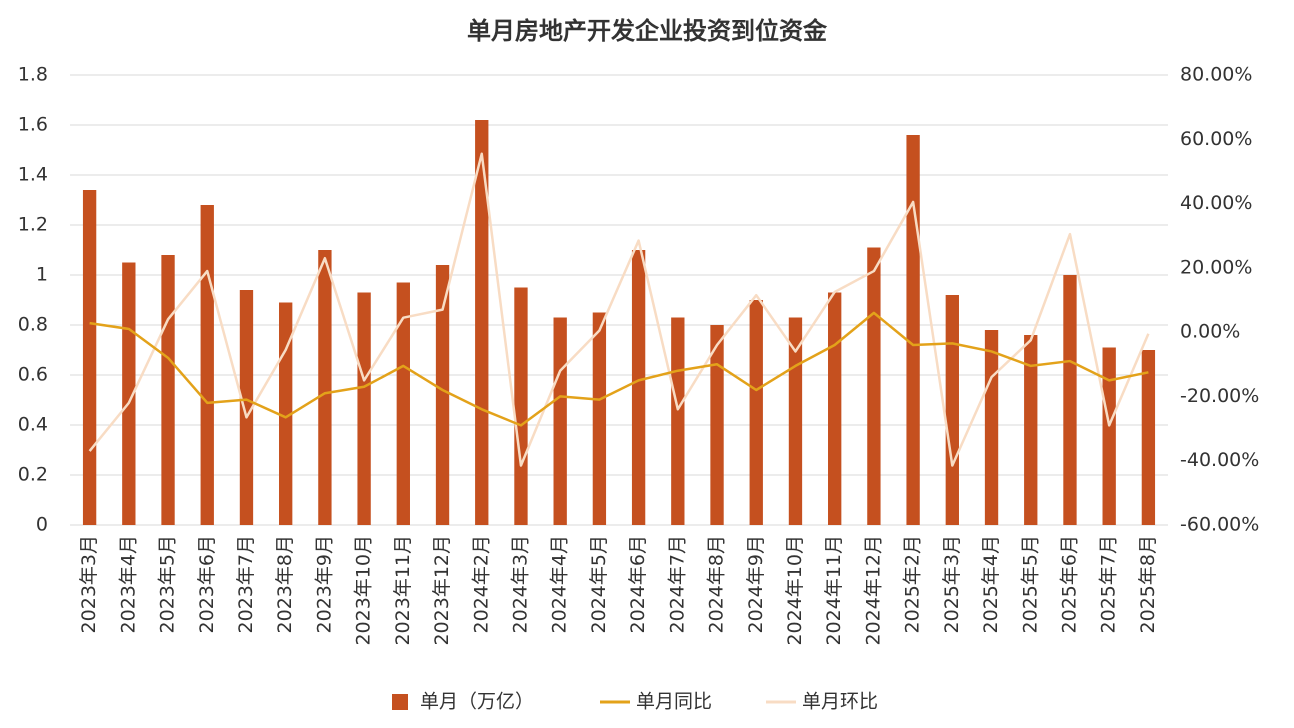  Describe the element at coordinates (442, 590) in the screenshot. I see `x-tick-label: 2023年12月` at that location.